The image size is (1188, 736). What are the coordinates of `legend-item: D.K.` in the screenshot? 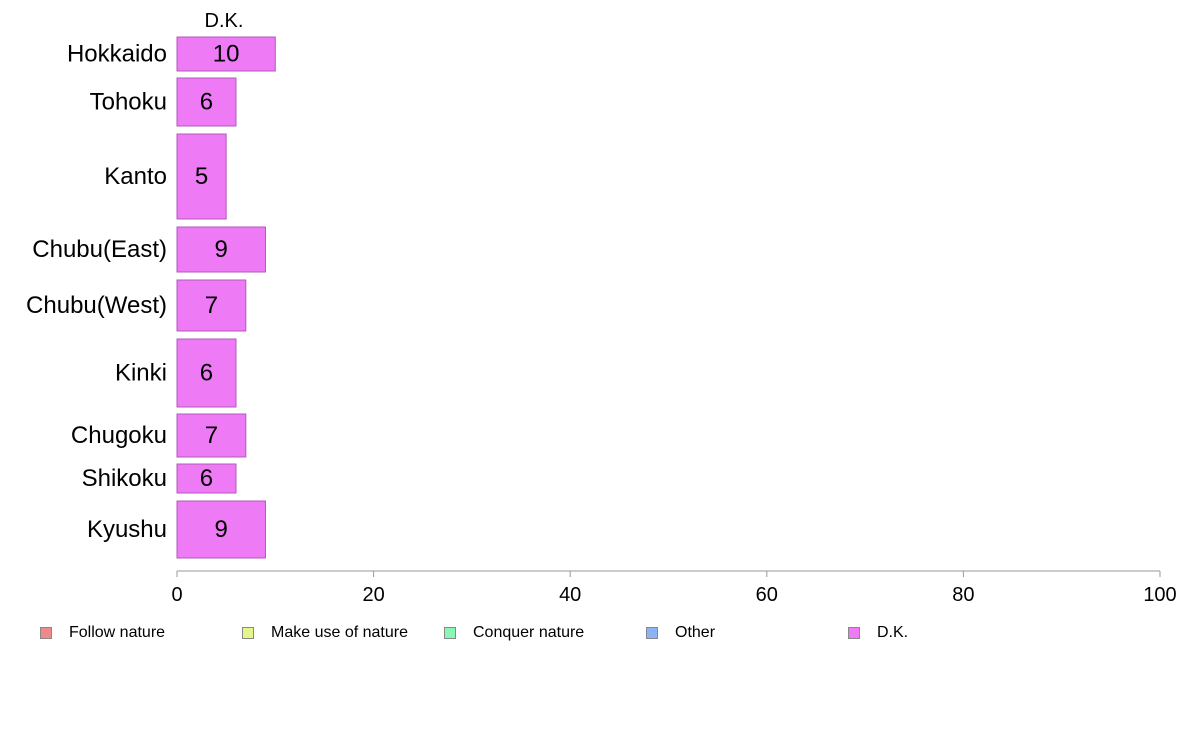 It's located at (878, 633).